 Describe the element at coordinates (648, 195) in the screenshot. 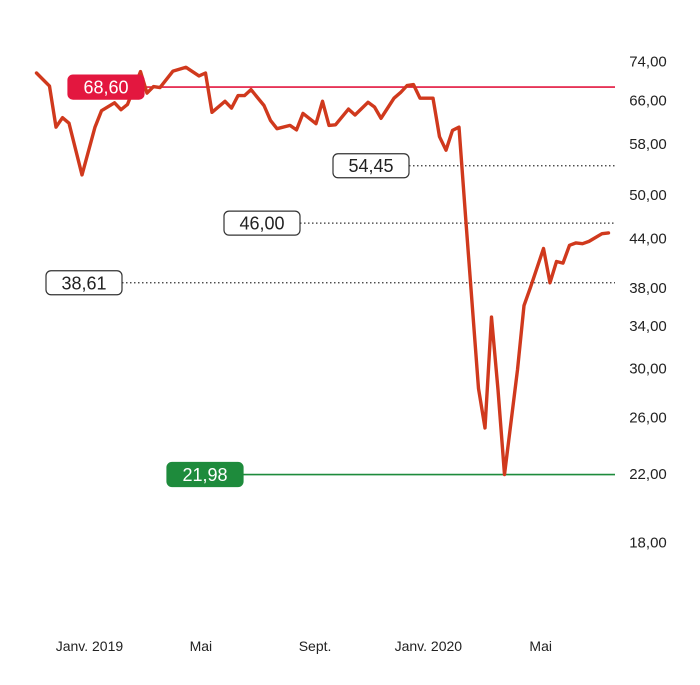

I see `y-tick-label: 50,00` at that location.